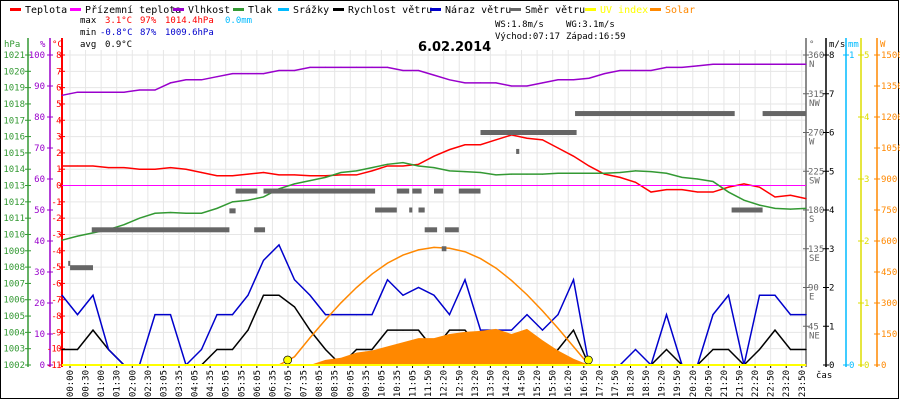 The width and height of the screenshot is (900, 400). I want to click on legend-swatch, so click(178, 9).